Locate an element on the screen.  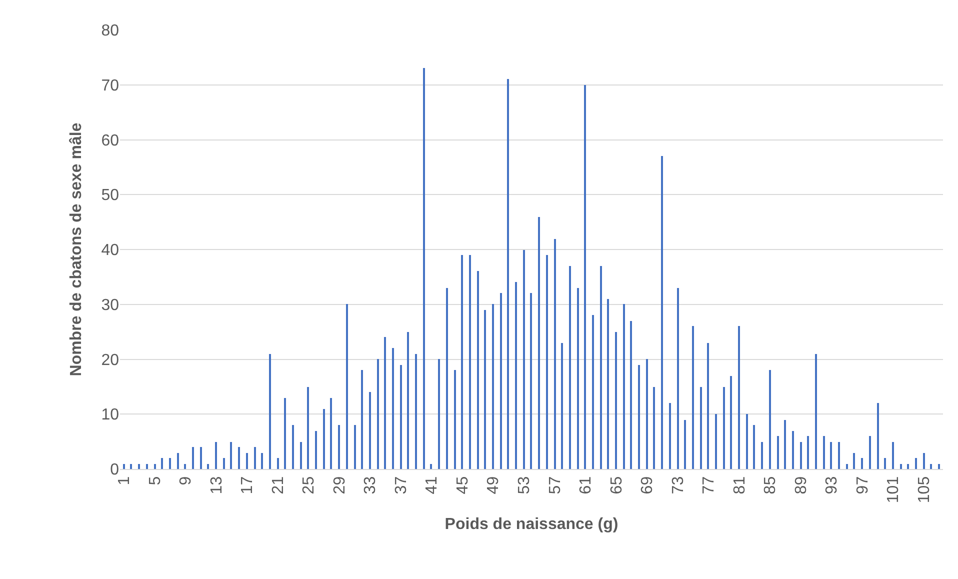
x-tick-label: 29 is located at coordinates (339, 485).